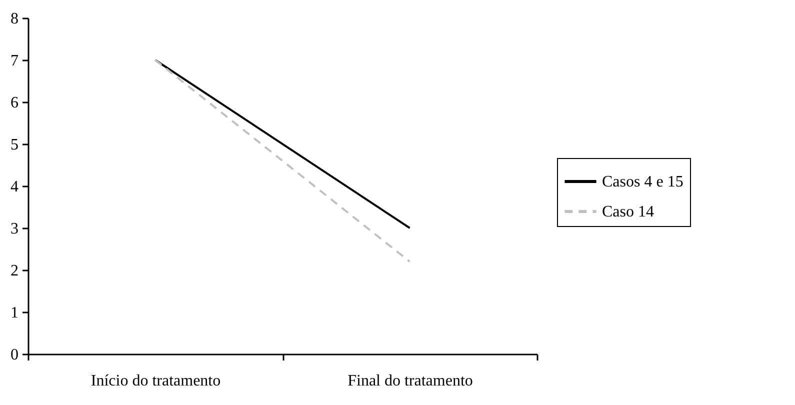 The image size is (795, 405). What do you see at coordinates (14, 19) in the screenshot?
I see `y-tick-label: 8` at bounding box center [14, 19].